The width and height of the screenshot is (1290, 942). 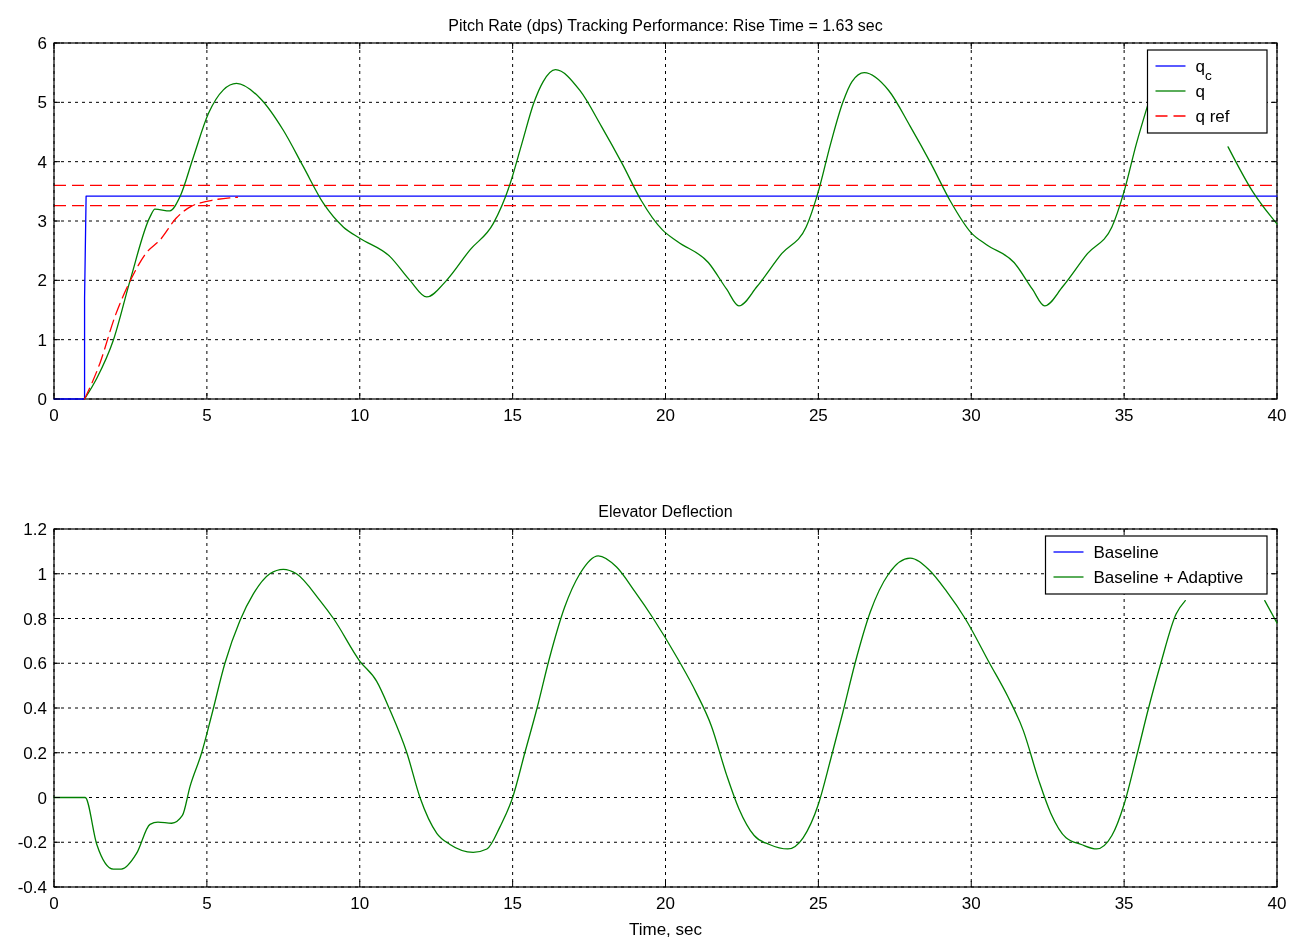 I want to click on y-tick-label: 0.8, so click(x=35, y=619).